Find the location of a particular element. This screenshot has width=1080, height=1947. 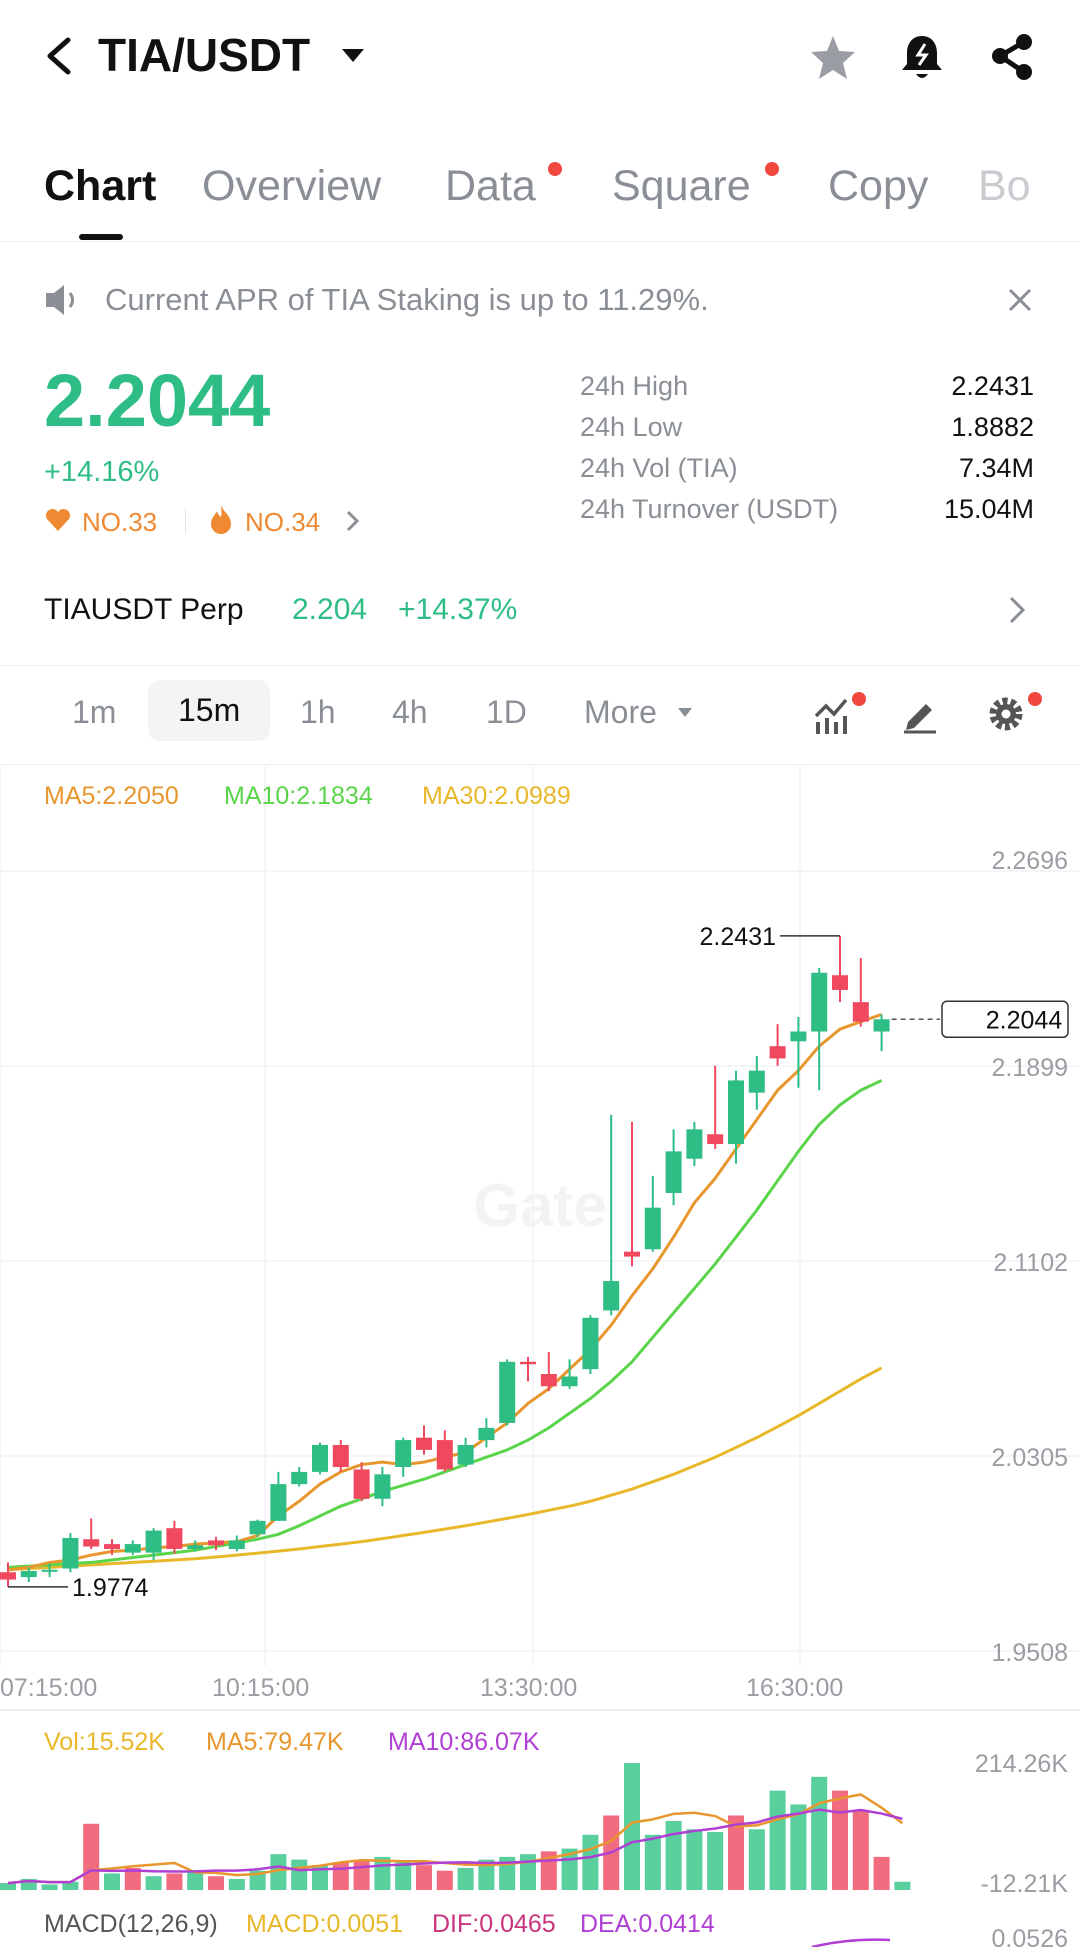

pencil-icon is located at coordinates (920, 714).